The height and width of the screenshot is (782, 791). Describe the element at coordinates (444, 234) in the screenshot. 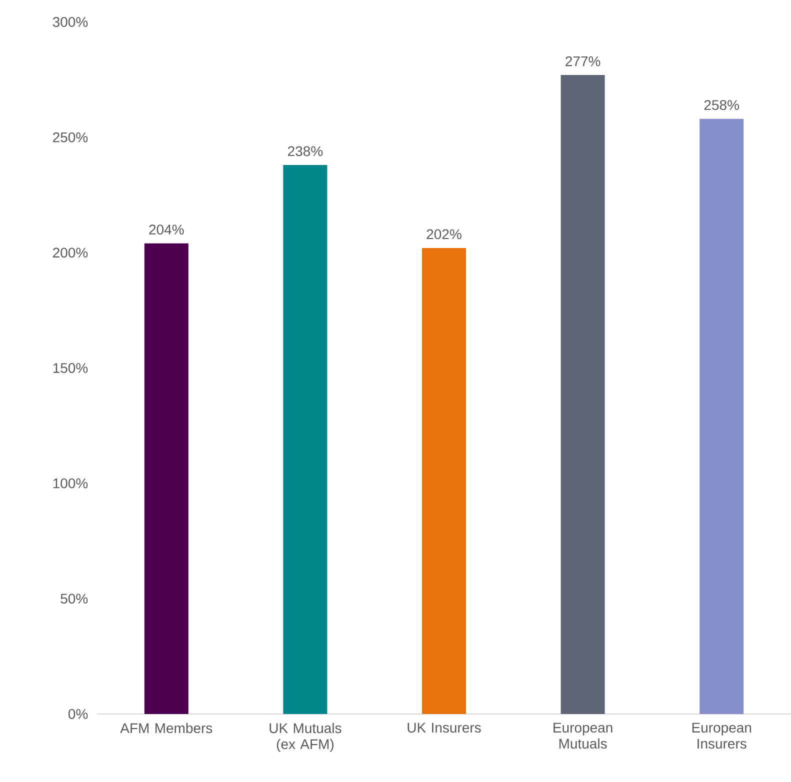

I see `data-label: 202%` at that location.